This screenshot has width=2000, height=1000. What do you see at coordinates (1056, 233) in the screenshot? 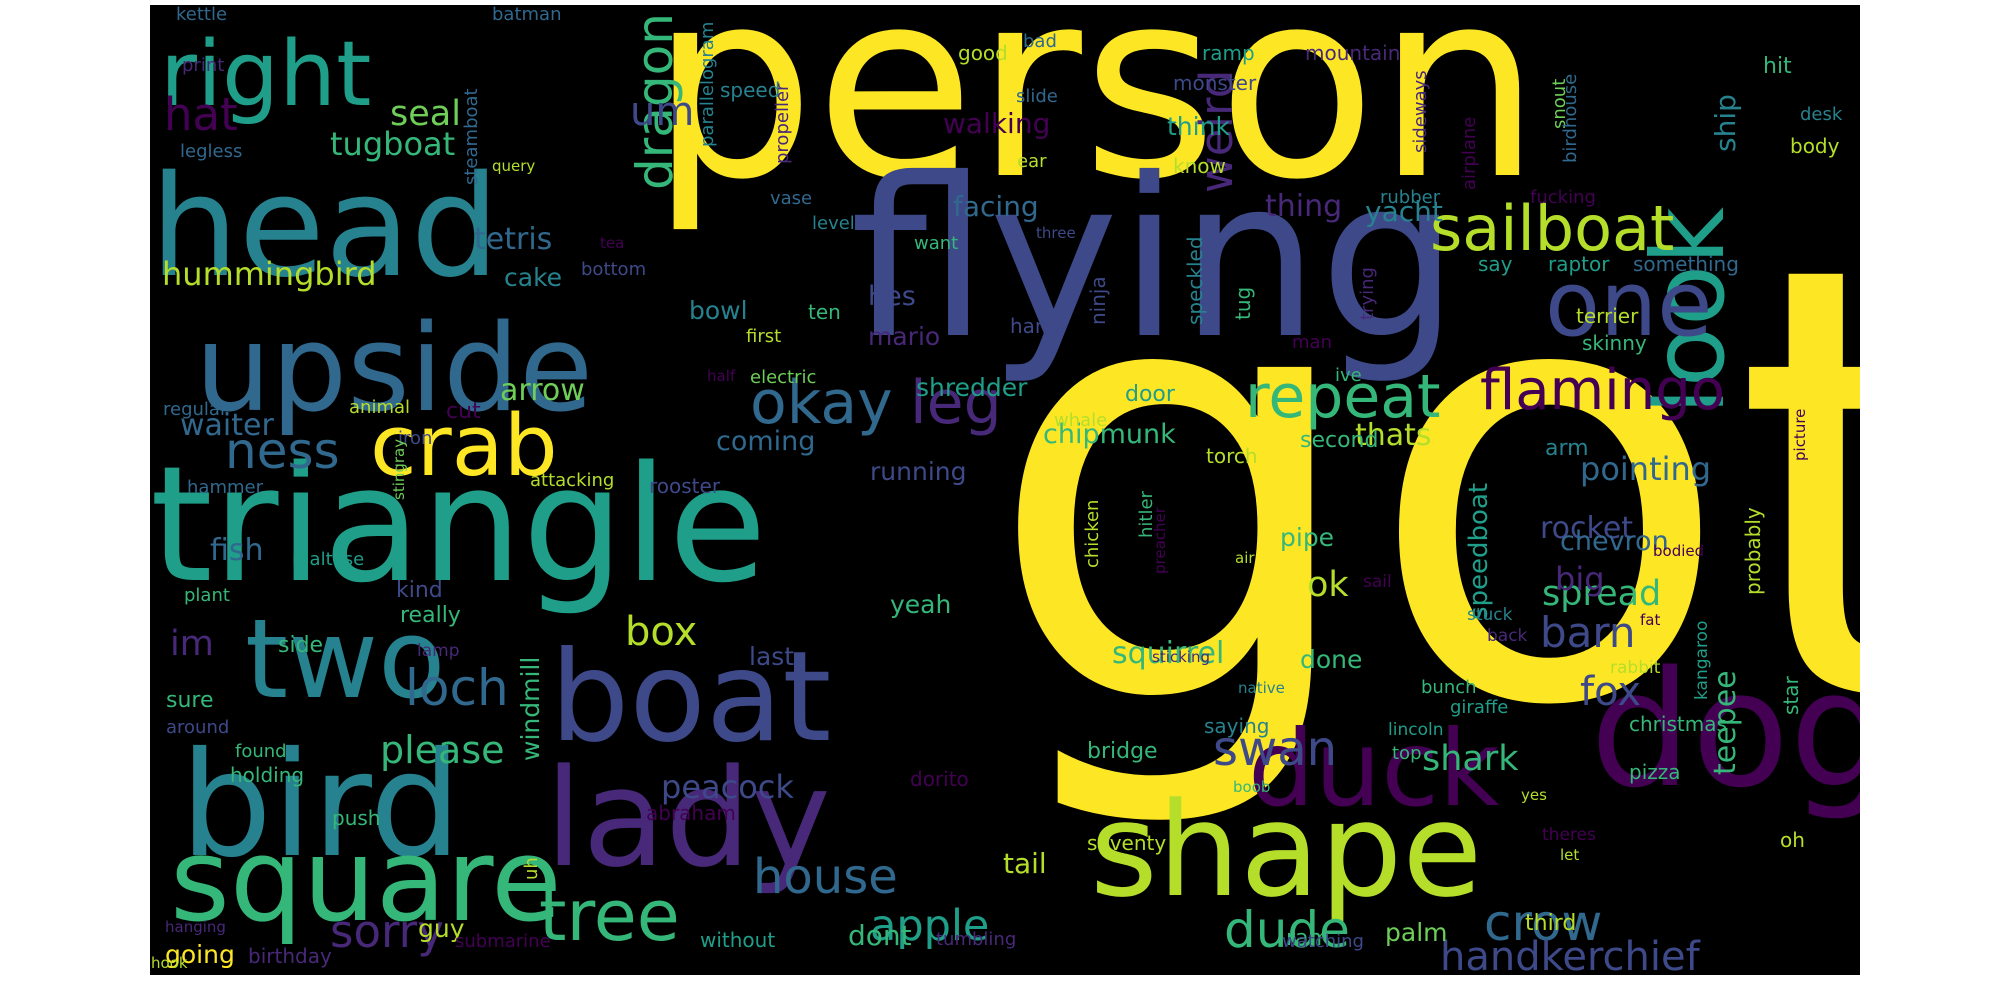
I see `word-three: three` at bounding box center [1056, 233].